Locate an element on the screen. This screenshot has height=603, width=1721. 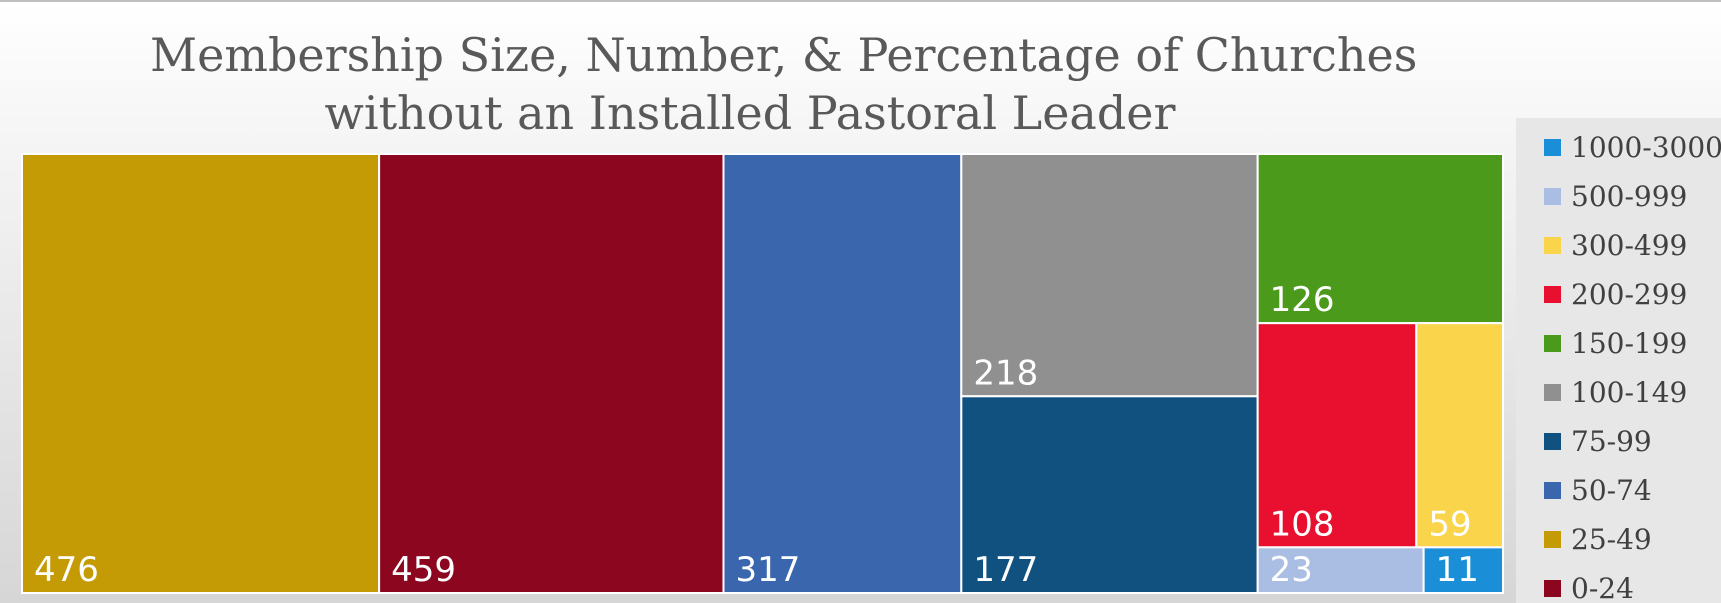
legend-label: 50-74 is located at coordinates (1611, 490).